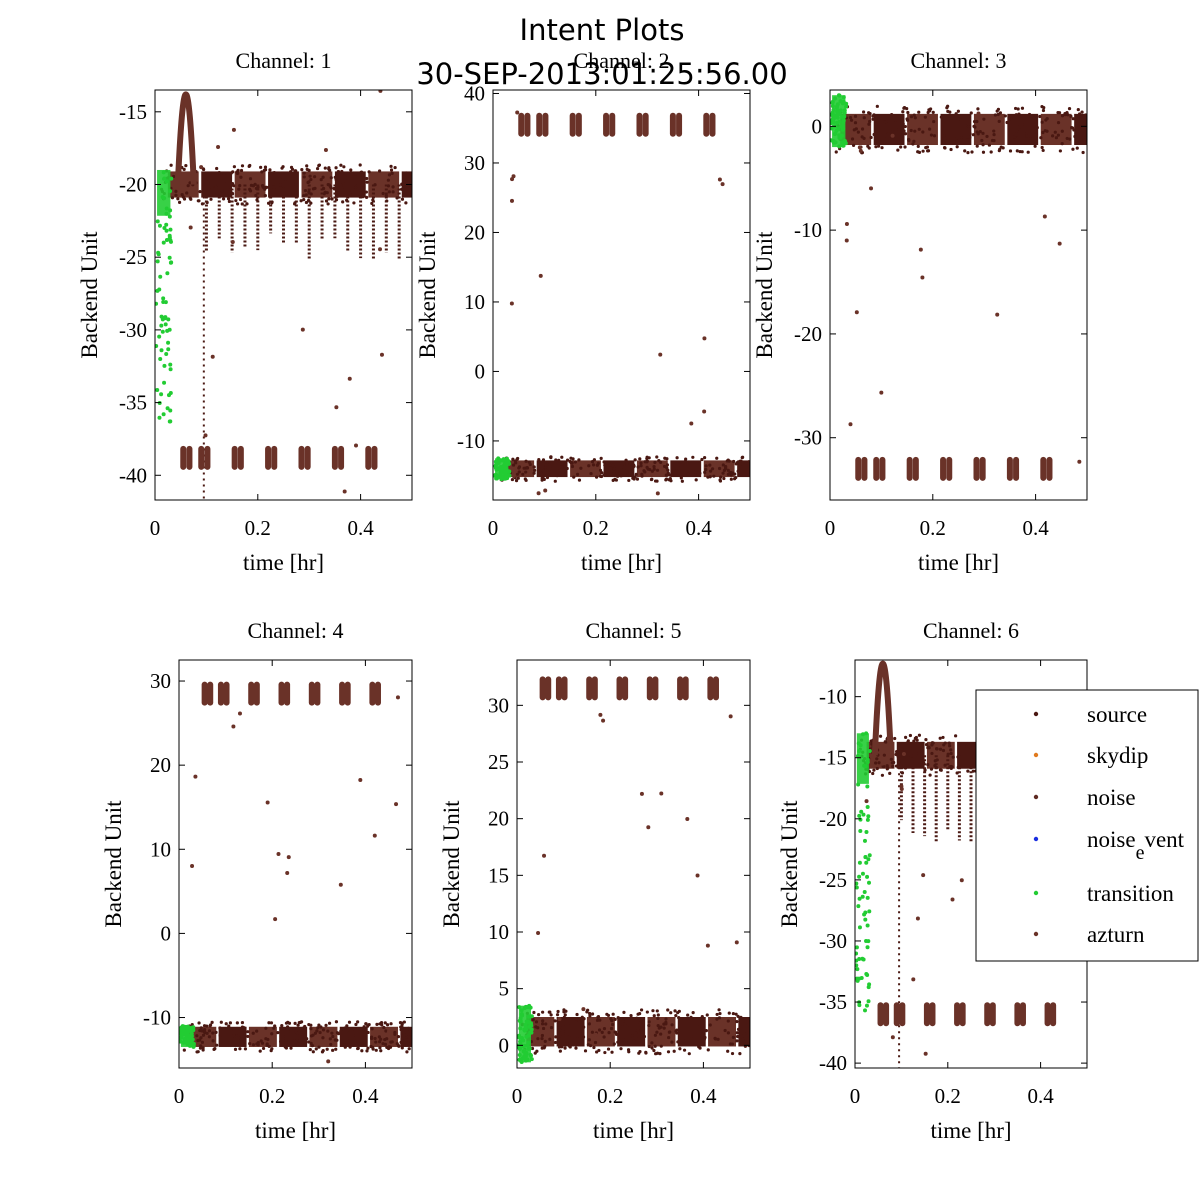  What do you see at coordinates (493, 528) in the screenshot?
I see `x-tick-label: 0` at bounding box center [493, 528].